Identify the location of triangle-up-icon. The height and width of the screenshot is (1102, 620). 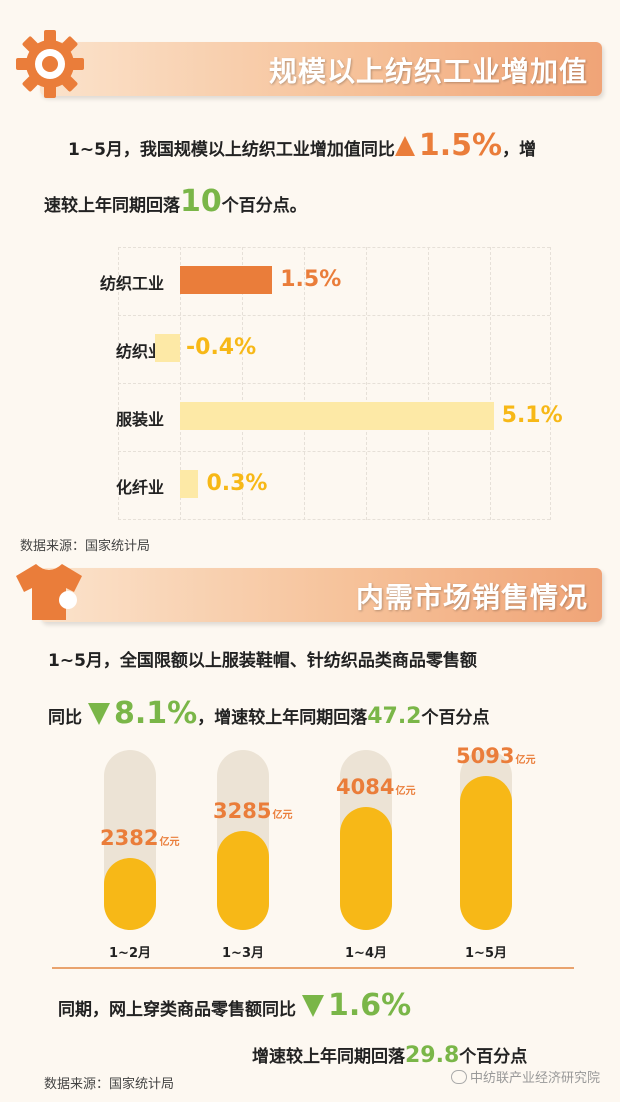
(404, 146).